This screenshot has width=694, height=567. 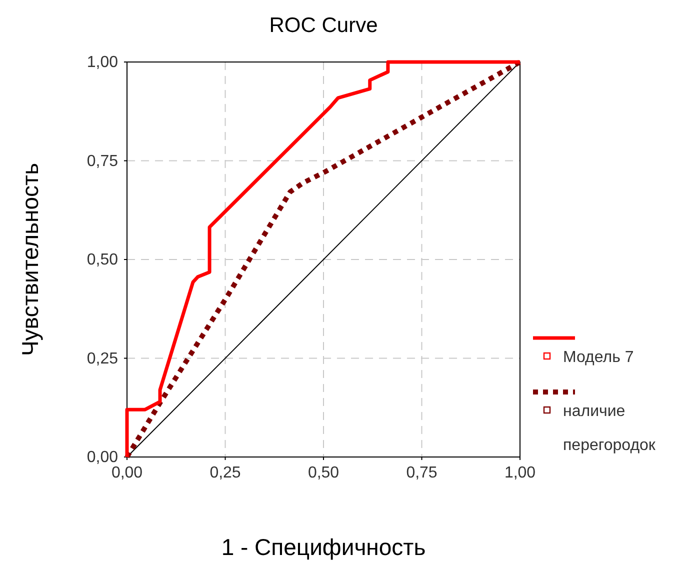 What do you see at coordinates (609, 428) in the screenshot?
I see `legend-label: наличие перегородок` at bounding box center [609, 428].